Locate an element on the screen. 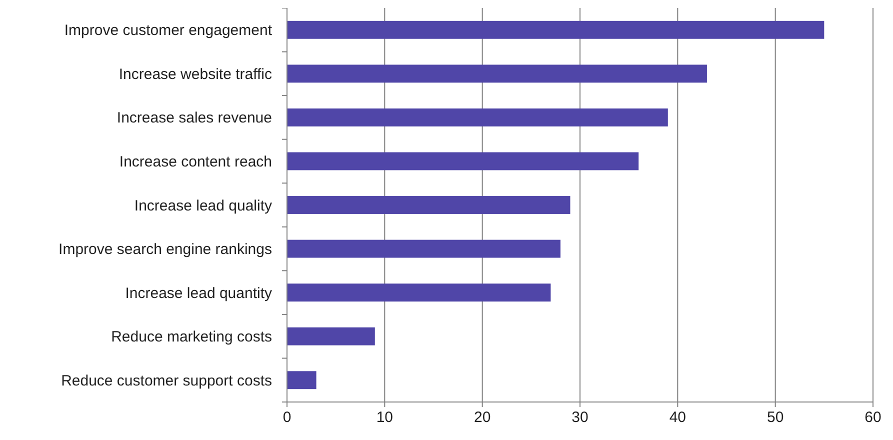 This screenshot has width=893, height=440. y-tick-label: Increase sales revenue is located at coordinates (194, 118).